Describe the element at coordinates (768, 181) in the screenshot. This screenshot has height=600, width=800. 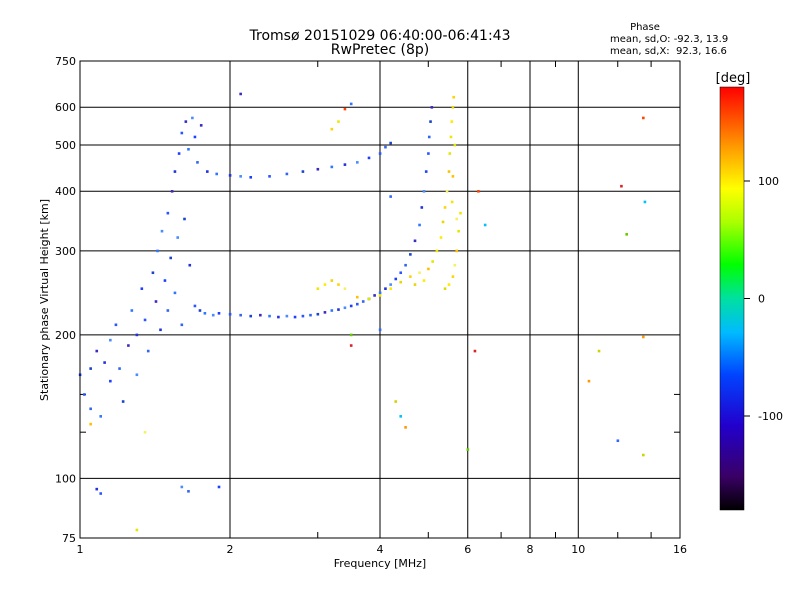
I see `colorbar-tick-label: 100` at that location.